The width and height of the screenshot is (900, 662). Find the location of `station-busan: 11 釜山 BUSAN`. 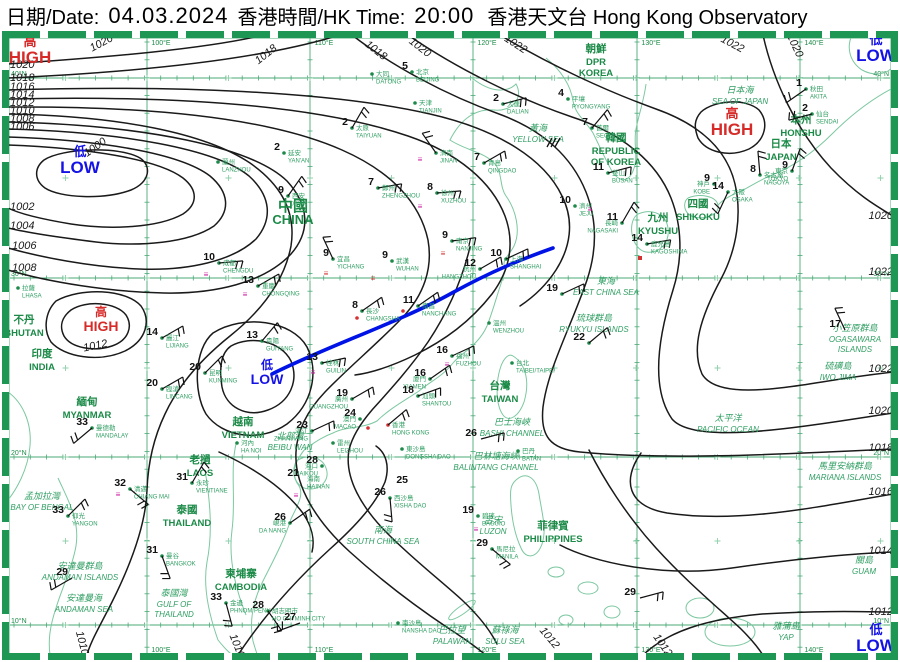

station-busan: 11 釜山 BUSAN is located at coordinates (613, 173).